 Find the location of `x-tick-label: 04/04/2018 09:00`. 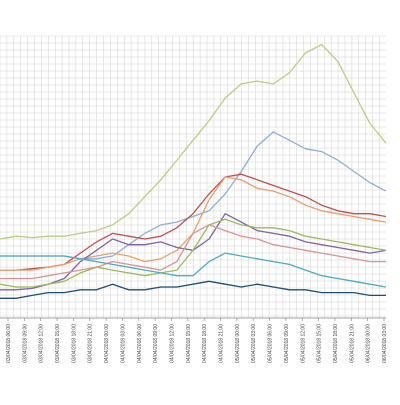

x-tick-label: 04/04/2018 09:00 is located at coordinates (156, 343).